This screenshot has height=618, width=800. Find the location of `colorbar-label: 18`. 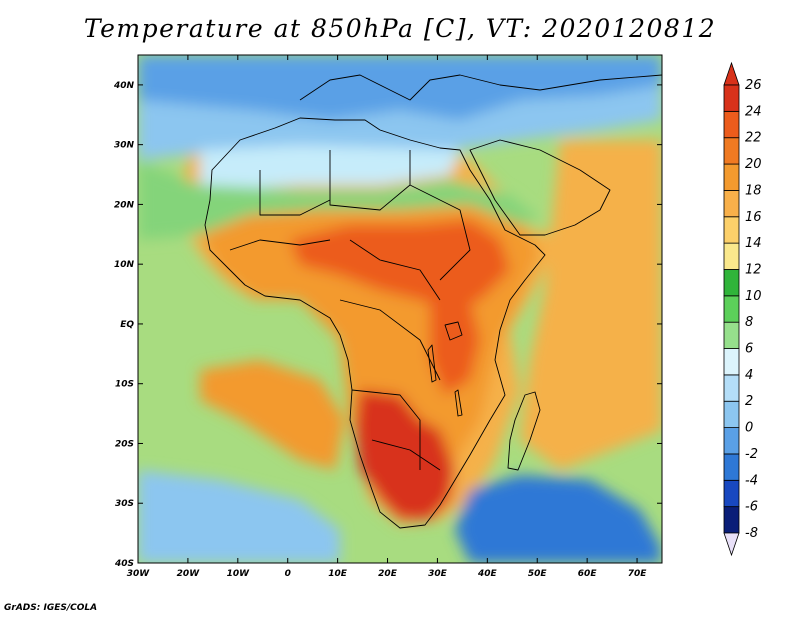

colorbar-label: 18 is located at coordinates (753, 190).